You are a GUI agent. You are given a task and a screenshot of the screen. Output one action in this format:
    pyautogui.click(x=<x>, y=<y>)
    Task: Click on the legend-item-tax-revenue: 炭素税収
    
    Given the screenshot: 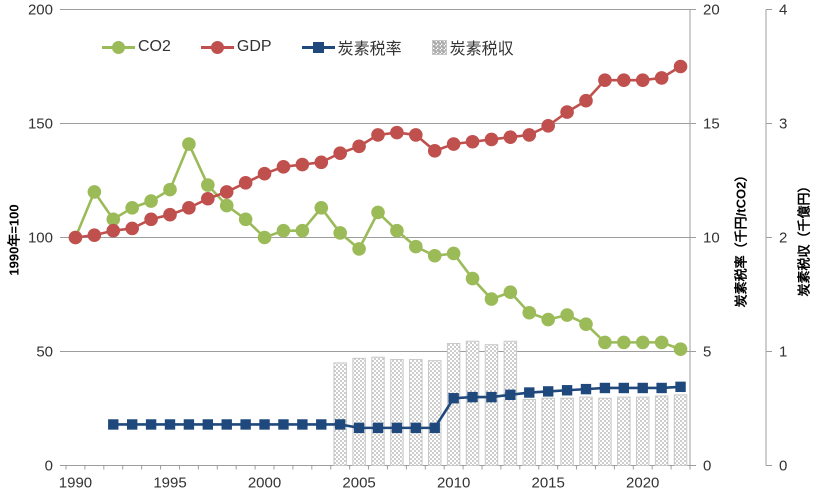 What is the action you would take?
    pyautogui.click(x=472, y=47)
    